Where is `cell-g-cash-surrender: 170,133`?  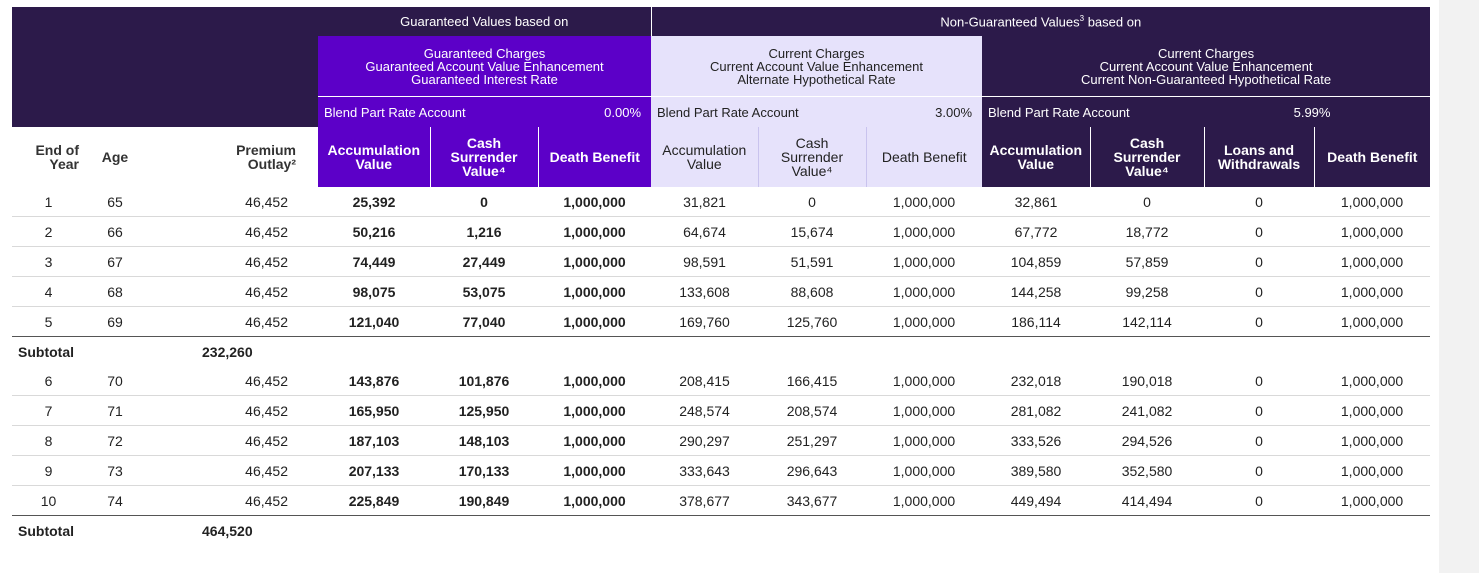 cell-g-cash-surrender: 170,133 is located at coordinates (484, 470).